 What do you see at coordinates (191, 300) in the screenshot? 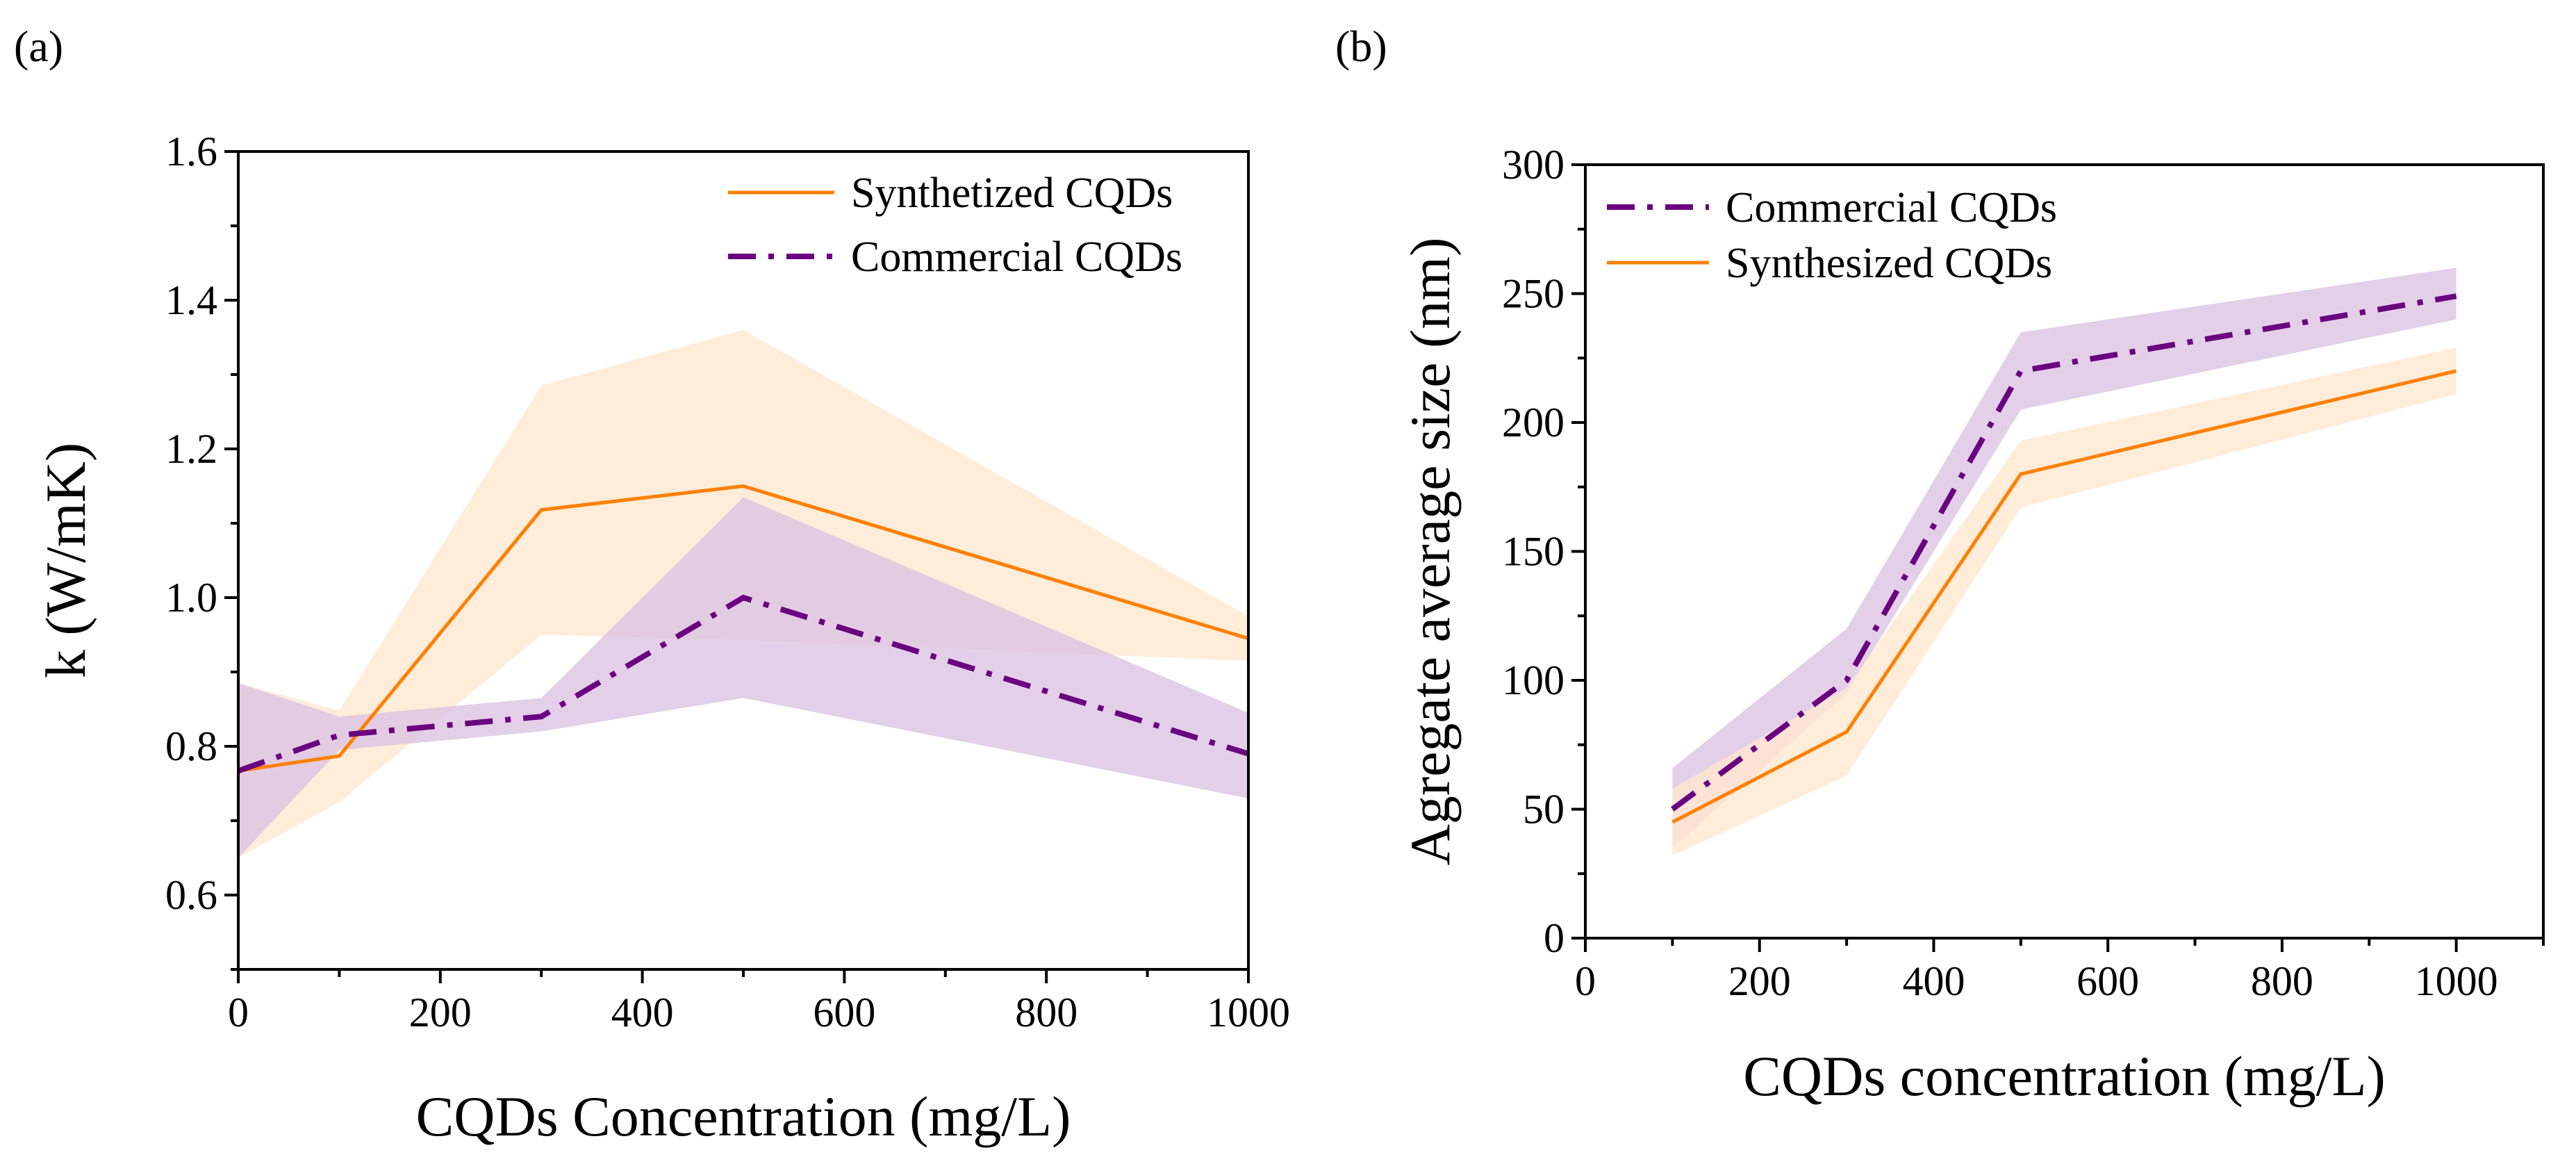
I see `y-tick-label: 1.4` at bounding box center [191, 300].